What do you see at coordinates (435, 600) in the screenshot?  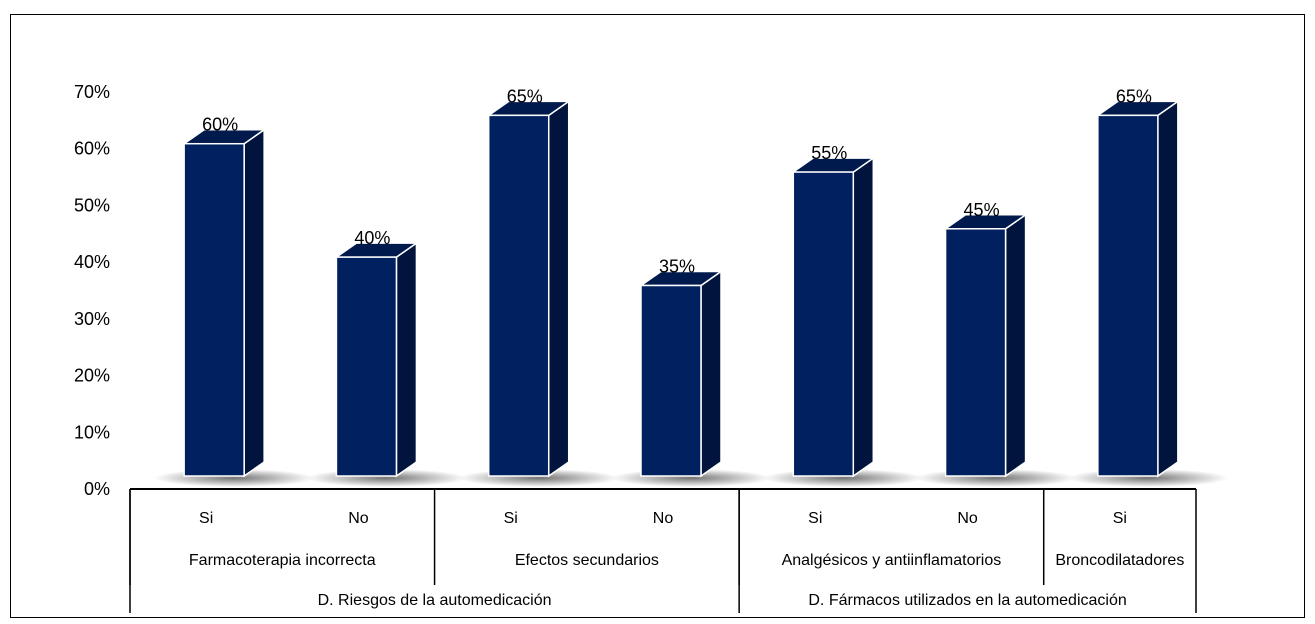 I see `supergroup-label: D. Riesgos de la automedicación` at bounding box center [435, 600].